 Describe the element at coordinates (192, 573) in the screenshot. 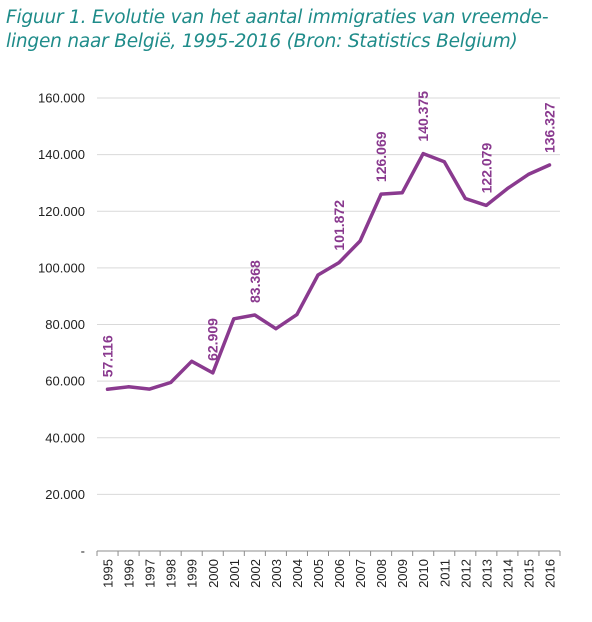

I see `x-tick-label: 1999` at that location.